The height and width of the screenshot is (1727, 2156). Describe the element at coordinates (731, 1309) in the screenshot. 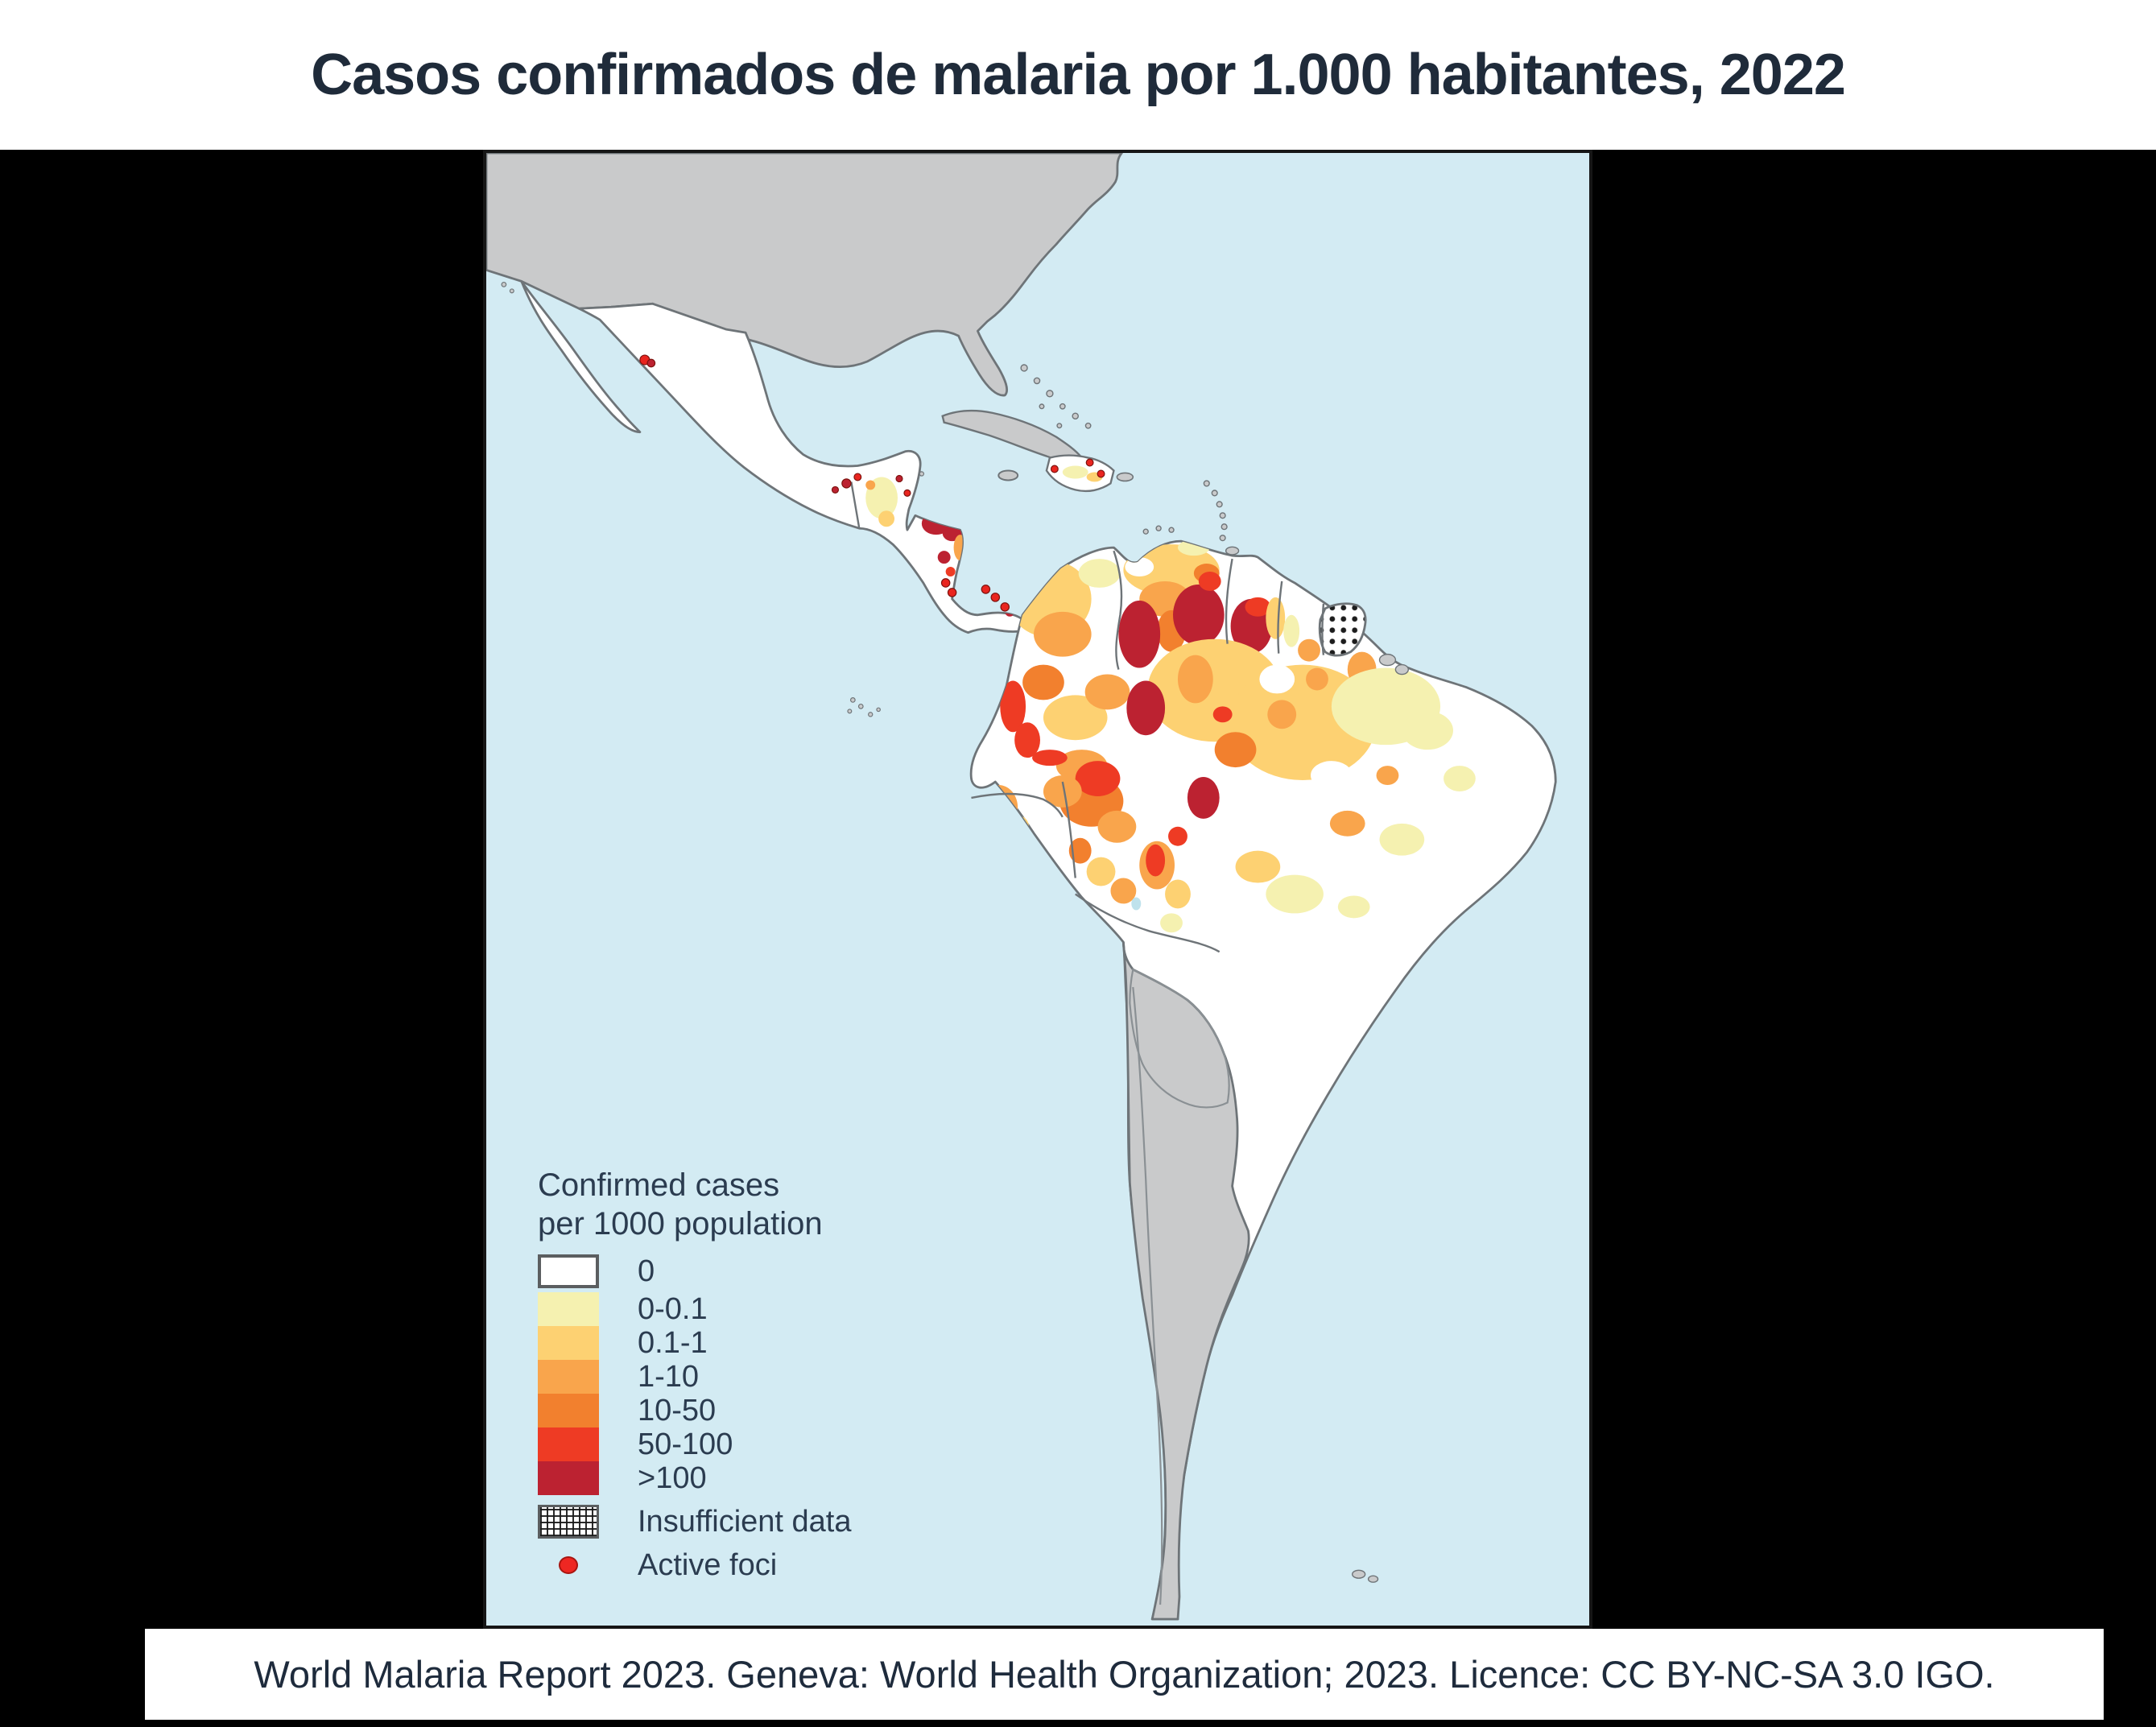

I see `legend-item-1: 0-0.1` at that location.